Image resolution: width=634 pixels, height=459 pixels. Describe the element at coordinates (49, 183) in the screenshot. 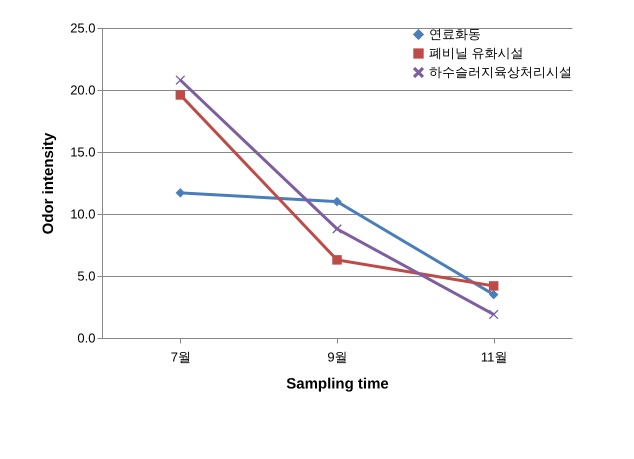

I see `y-axis-title: Odor intensity` at that location.